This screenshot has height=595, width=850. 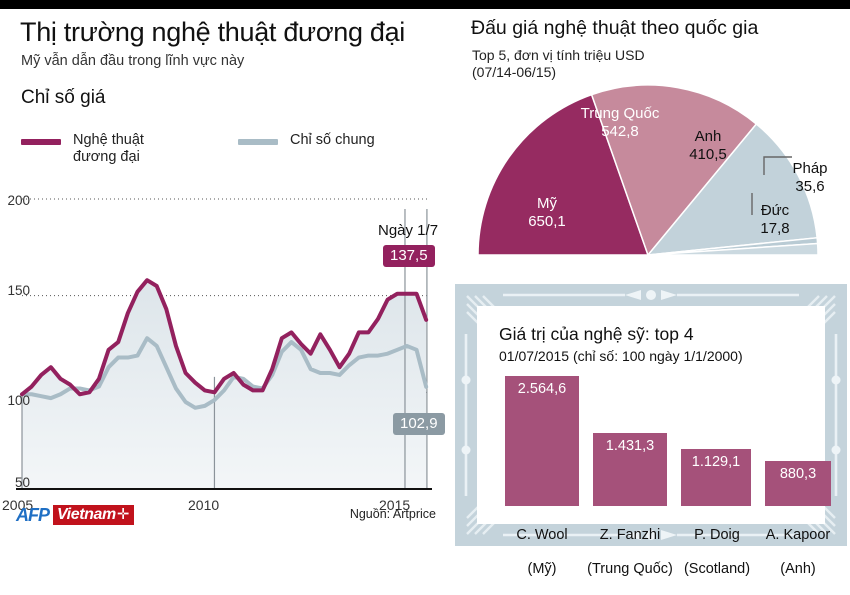 What do you see at coordinates (596, 334) in the screenshot?
I see `panel-title: Giá trị của nghệ sỹ: top 4` at bounding box center [596, 334].